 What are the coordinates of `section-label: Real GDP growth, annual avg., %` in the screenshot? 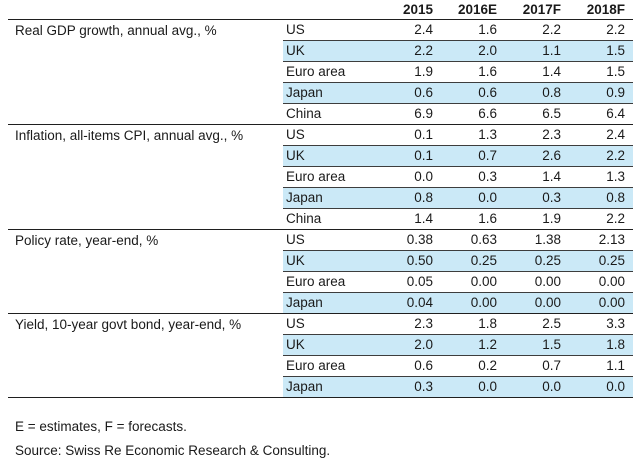 It's located at (145, 71).